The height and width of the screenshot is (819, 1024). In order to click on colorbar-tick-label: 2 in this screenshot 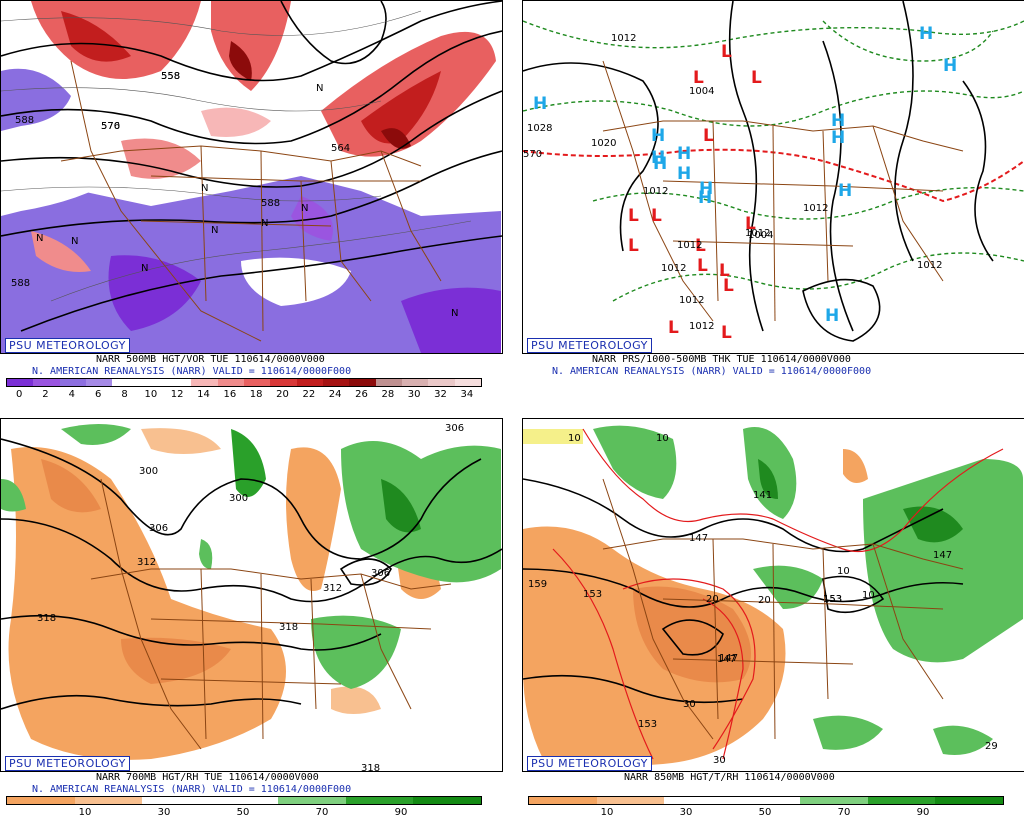, I will do `click(45, 394)`.